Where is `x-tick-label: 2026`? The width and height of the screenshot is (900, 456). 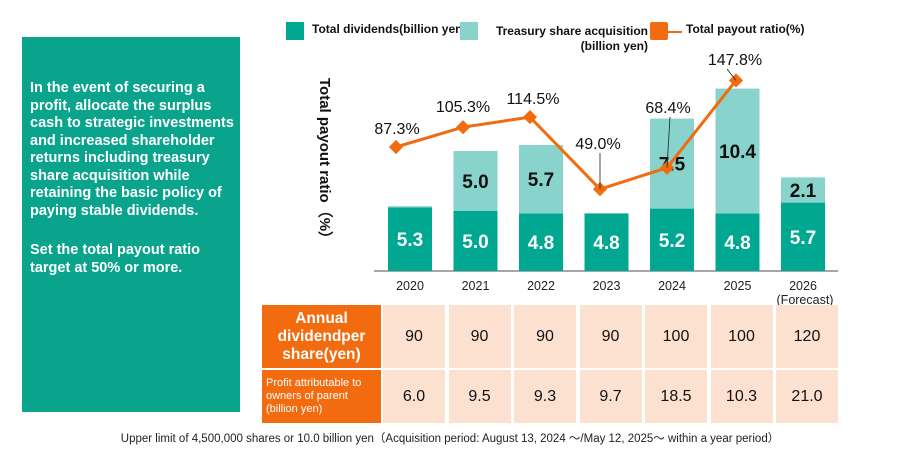 x-tick-label: 2026 is located at coordinates (803, 286).